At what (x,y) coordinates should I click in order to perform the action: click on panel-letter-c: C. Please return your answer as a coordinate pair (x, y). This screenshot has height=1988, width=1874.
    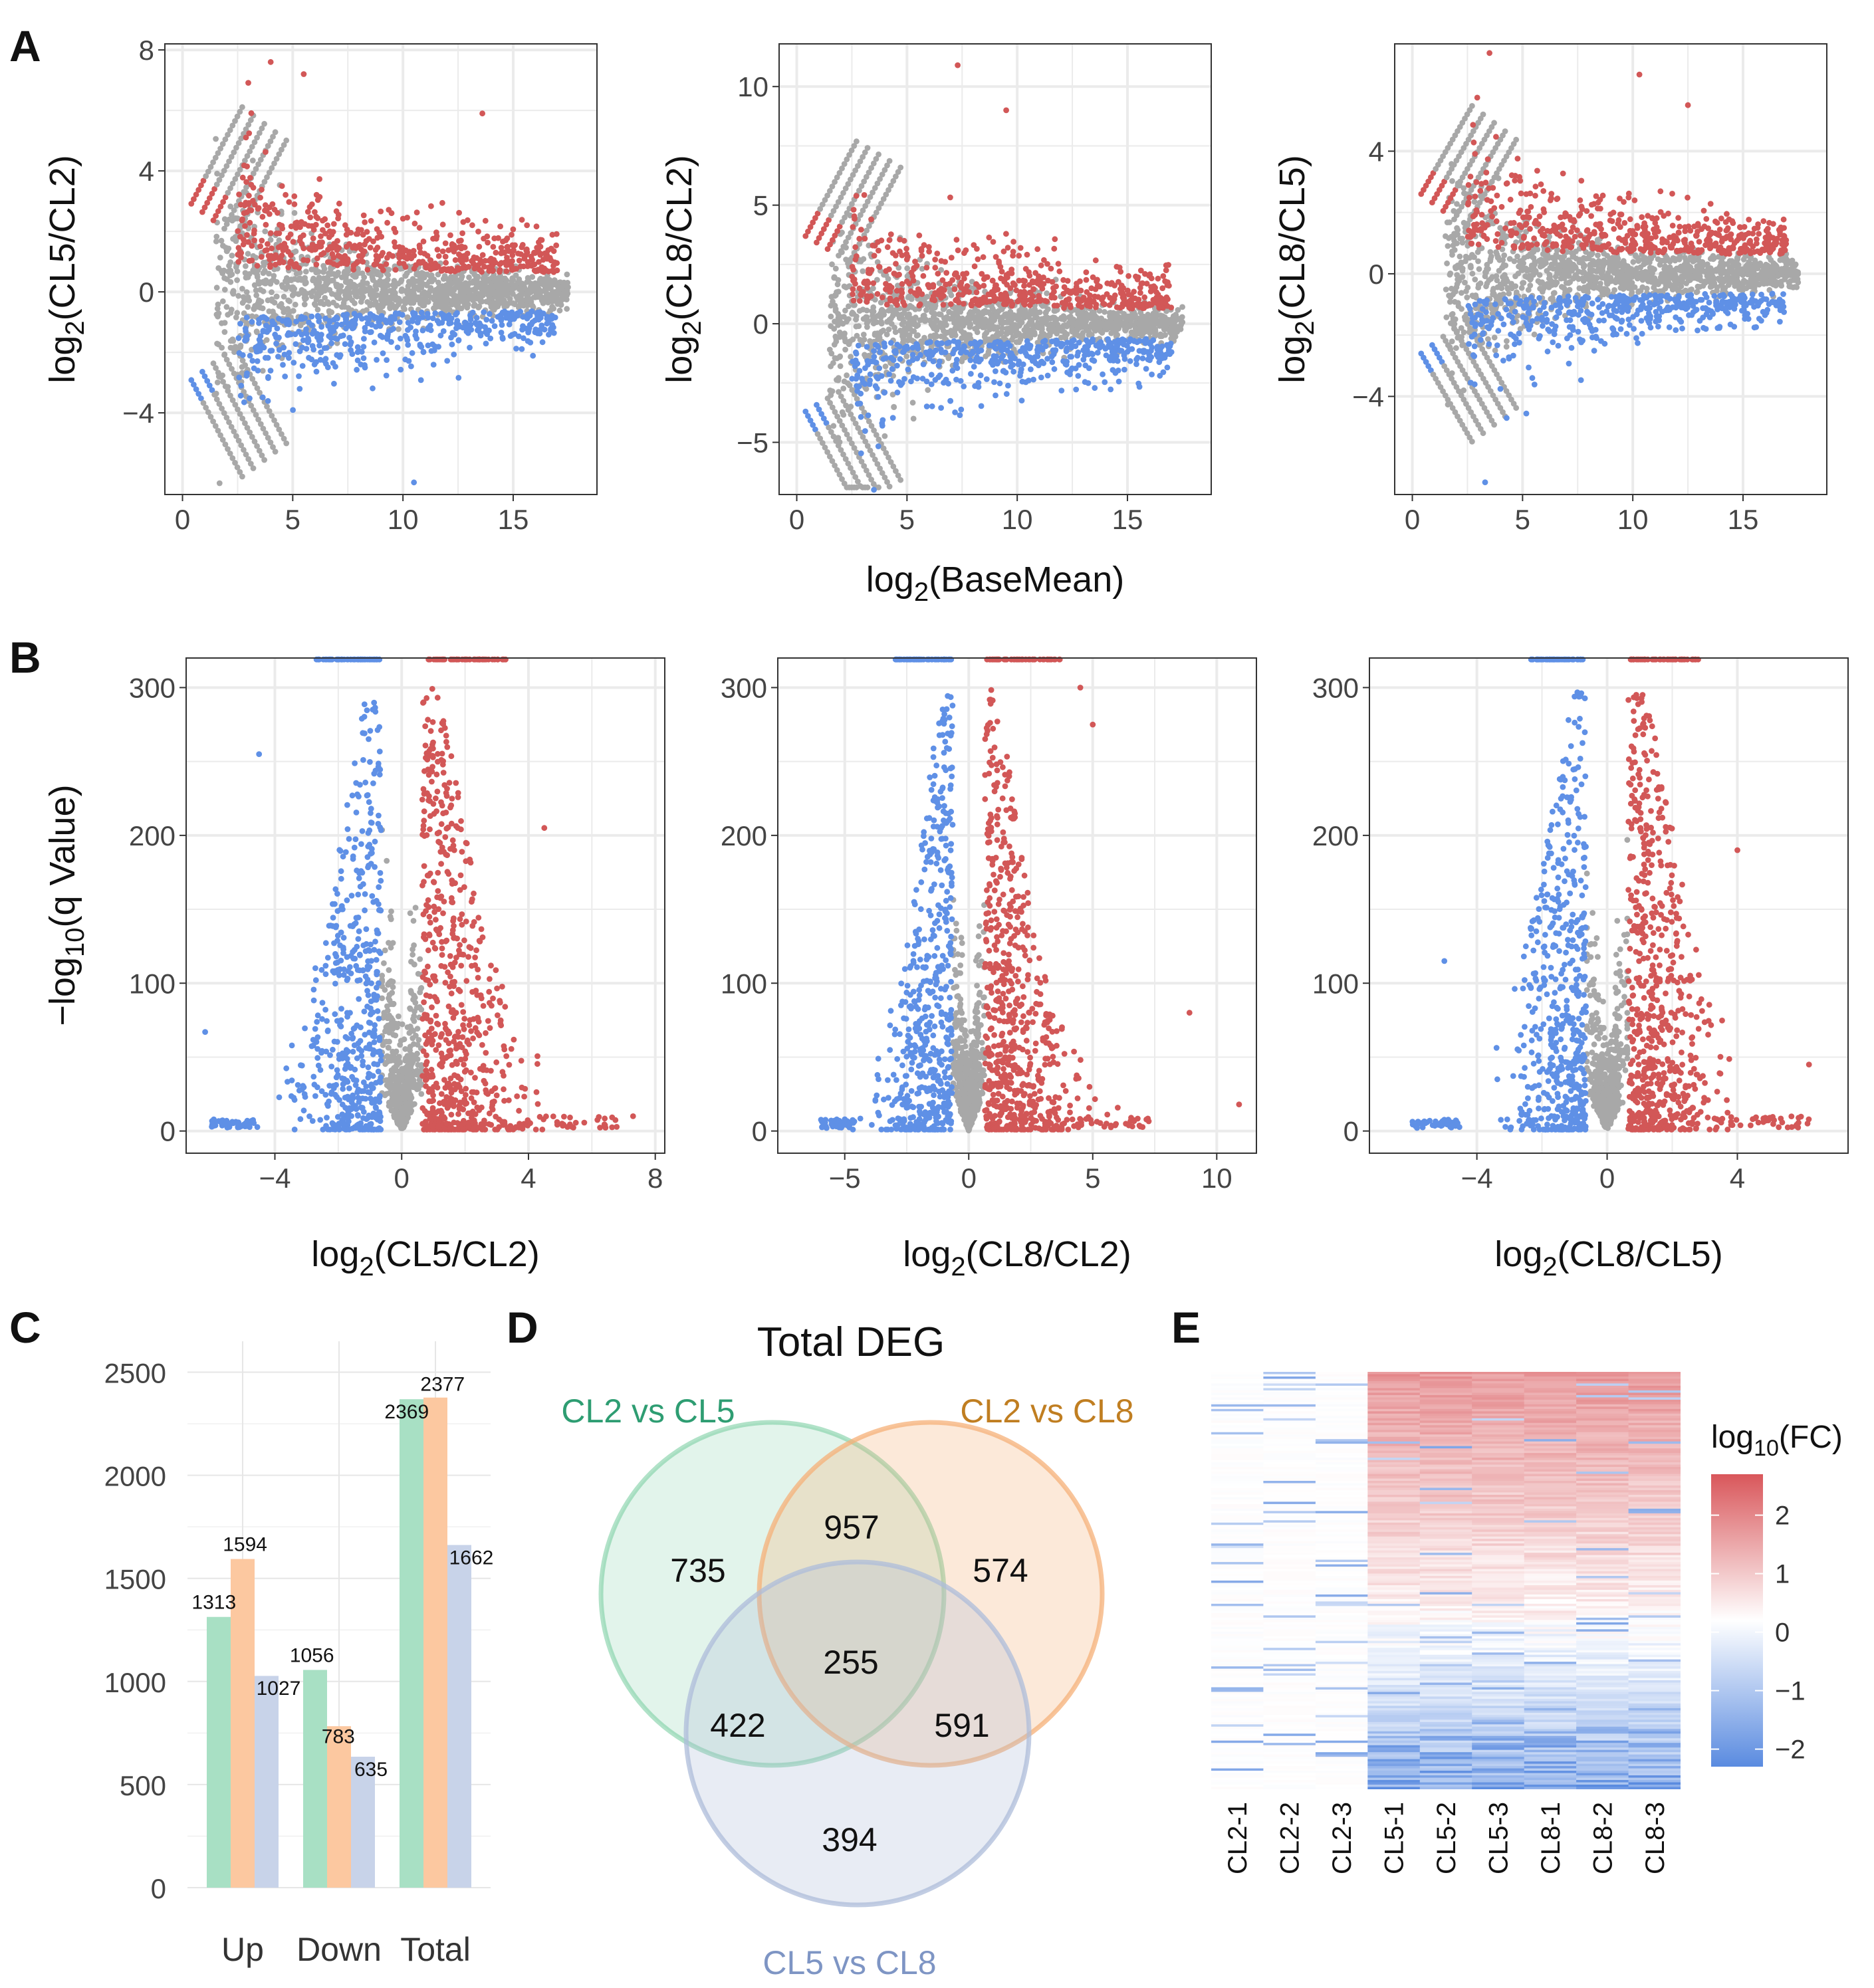
    Looking at the image, I should click on (25, 1327).